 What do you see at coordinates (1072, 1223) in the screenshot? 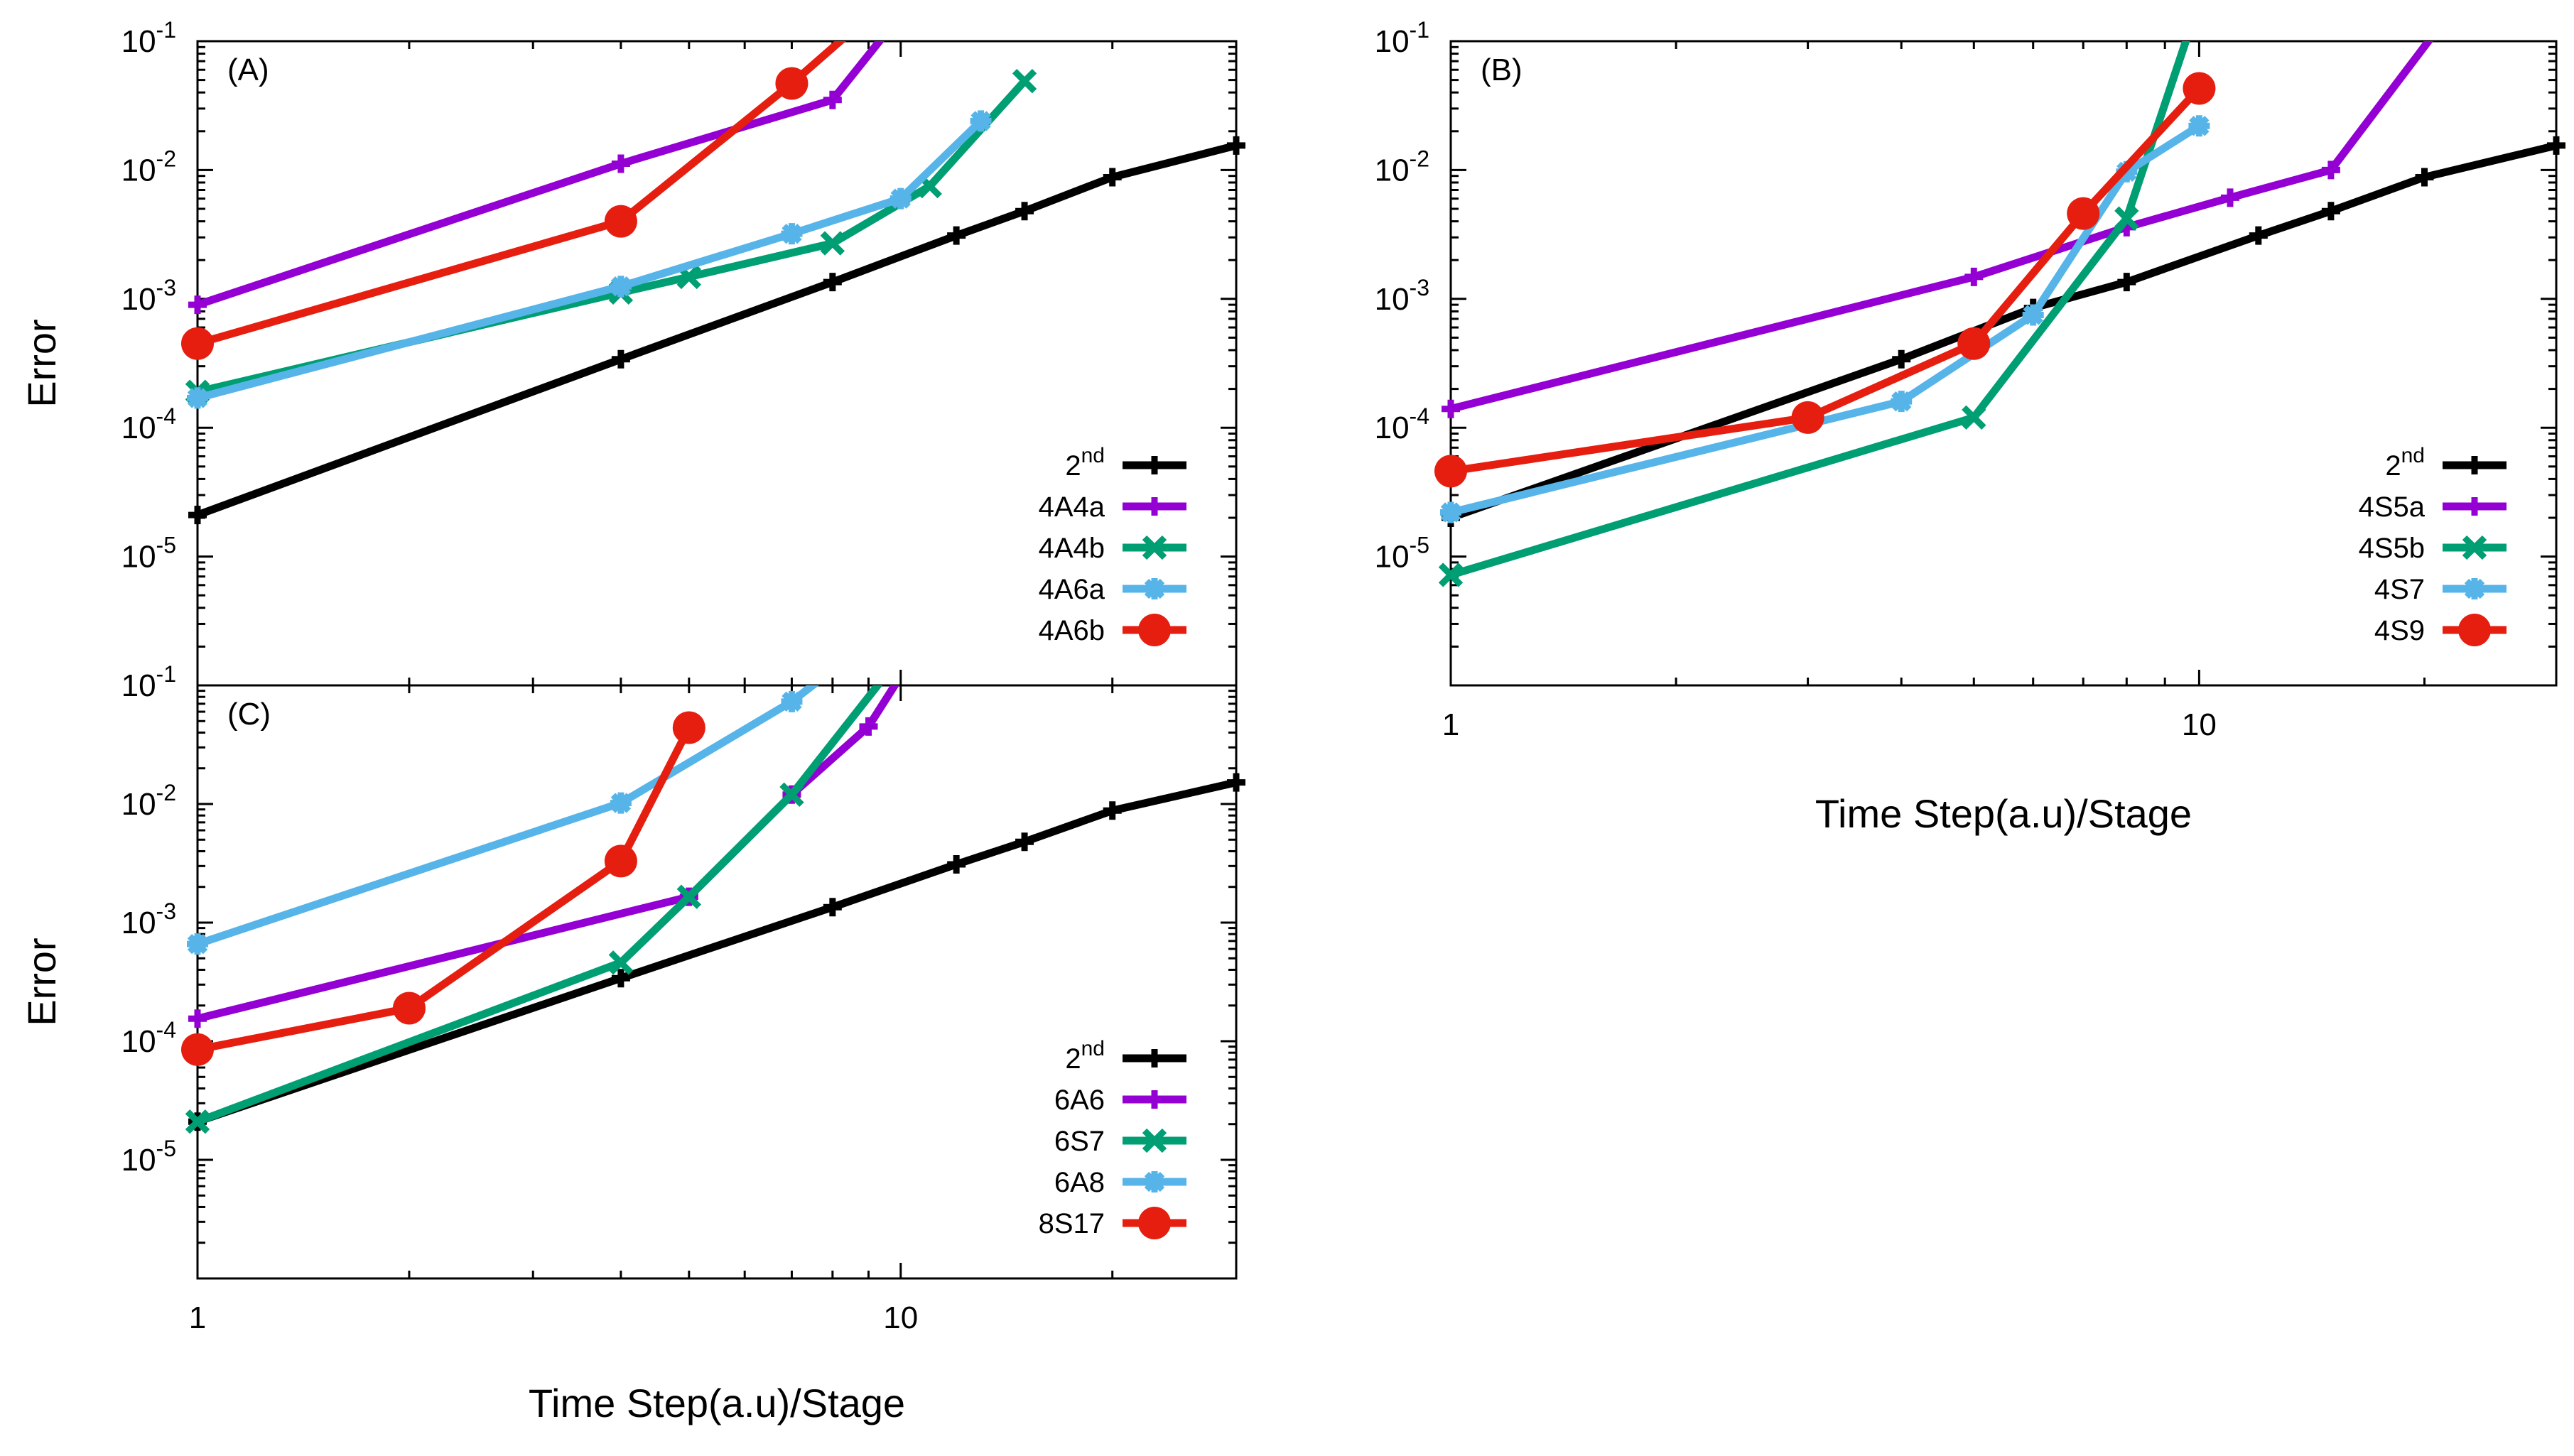
I see `legend-label: 8S17` at bounding box center [1072, 1223].